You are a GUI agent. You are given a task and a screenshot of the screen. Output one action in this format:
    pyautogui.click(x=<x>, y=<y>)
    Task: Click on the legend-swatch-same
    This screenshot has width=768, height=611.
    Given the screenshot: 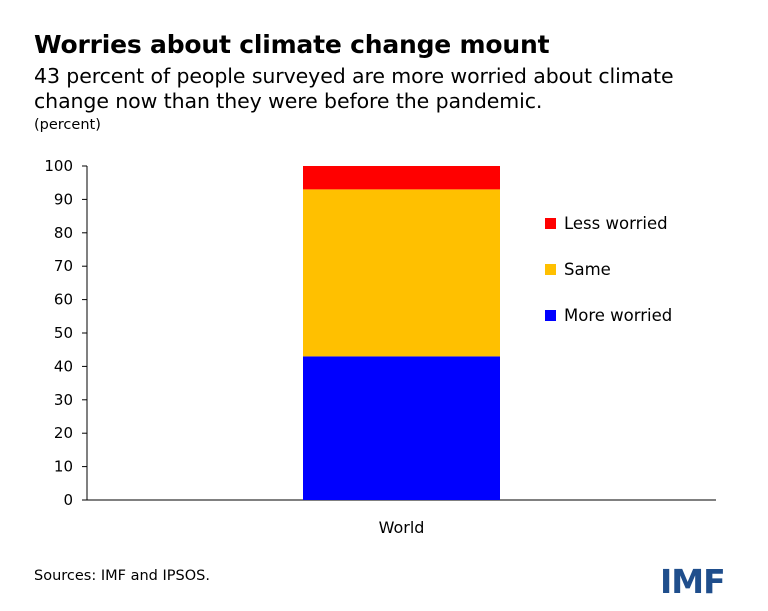 What is the action you would take?
    pyautogui.click(x=550, y=269)
    